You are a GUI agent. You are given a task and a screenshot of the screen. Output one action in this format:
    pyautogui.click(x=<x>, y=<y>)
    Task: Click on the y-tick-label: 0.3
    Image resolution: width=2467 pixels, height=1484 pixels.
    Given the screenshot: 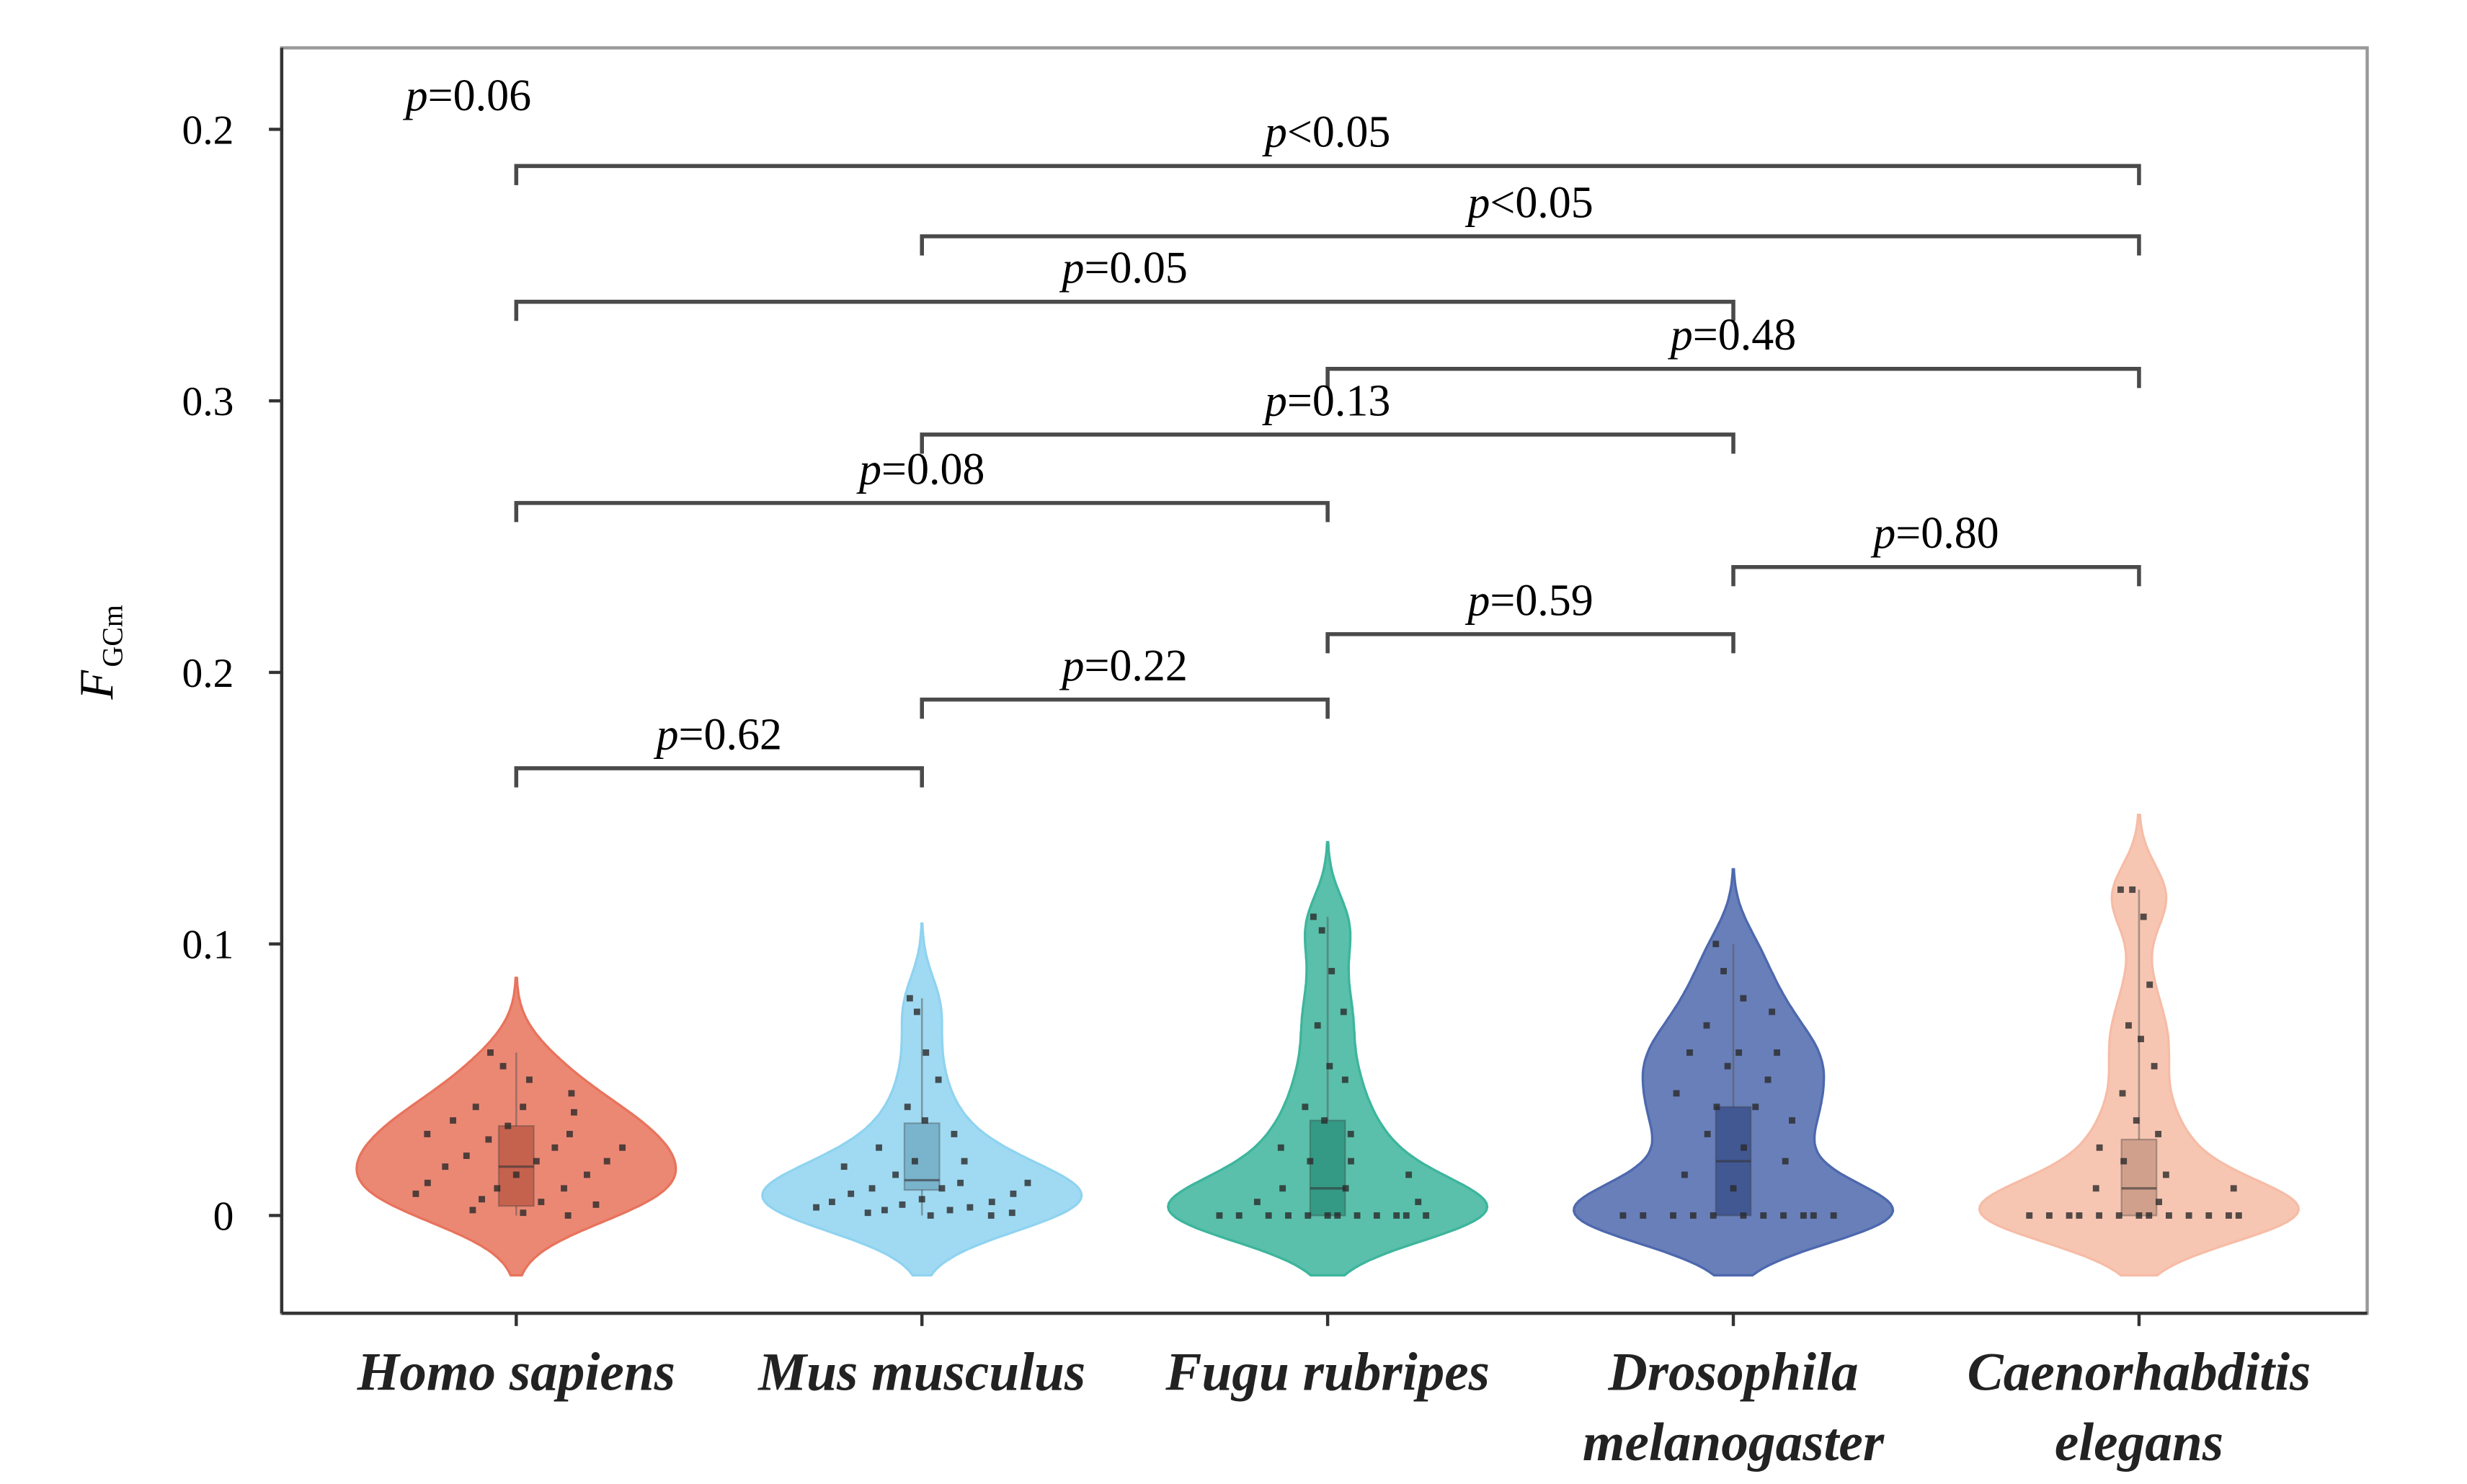 What is the action you would take?
    pyautogui.click(x=208, y=402)
    